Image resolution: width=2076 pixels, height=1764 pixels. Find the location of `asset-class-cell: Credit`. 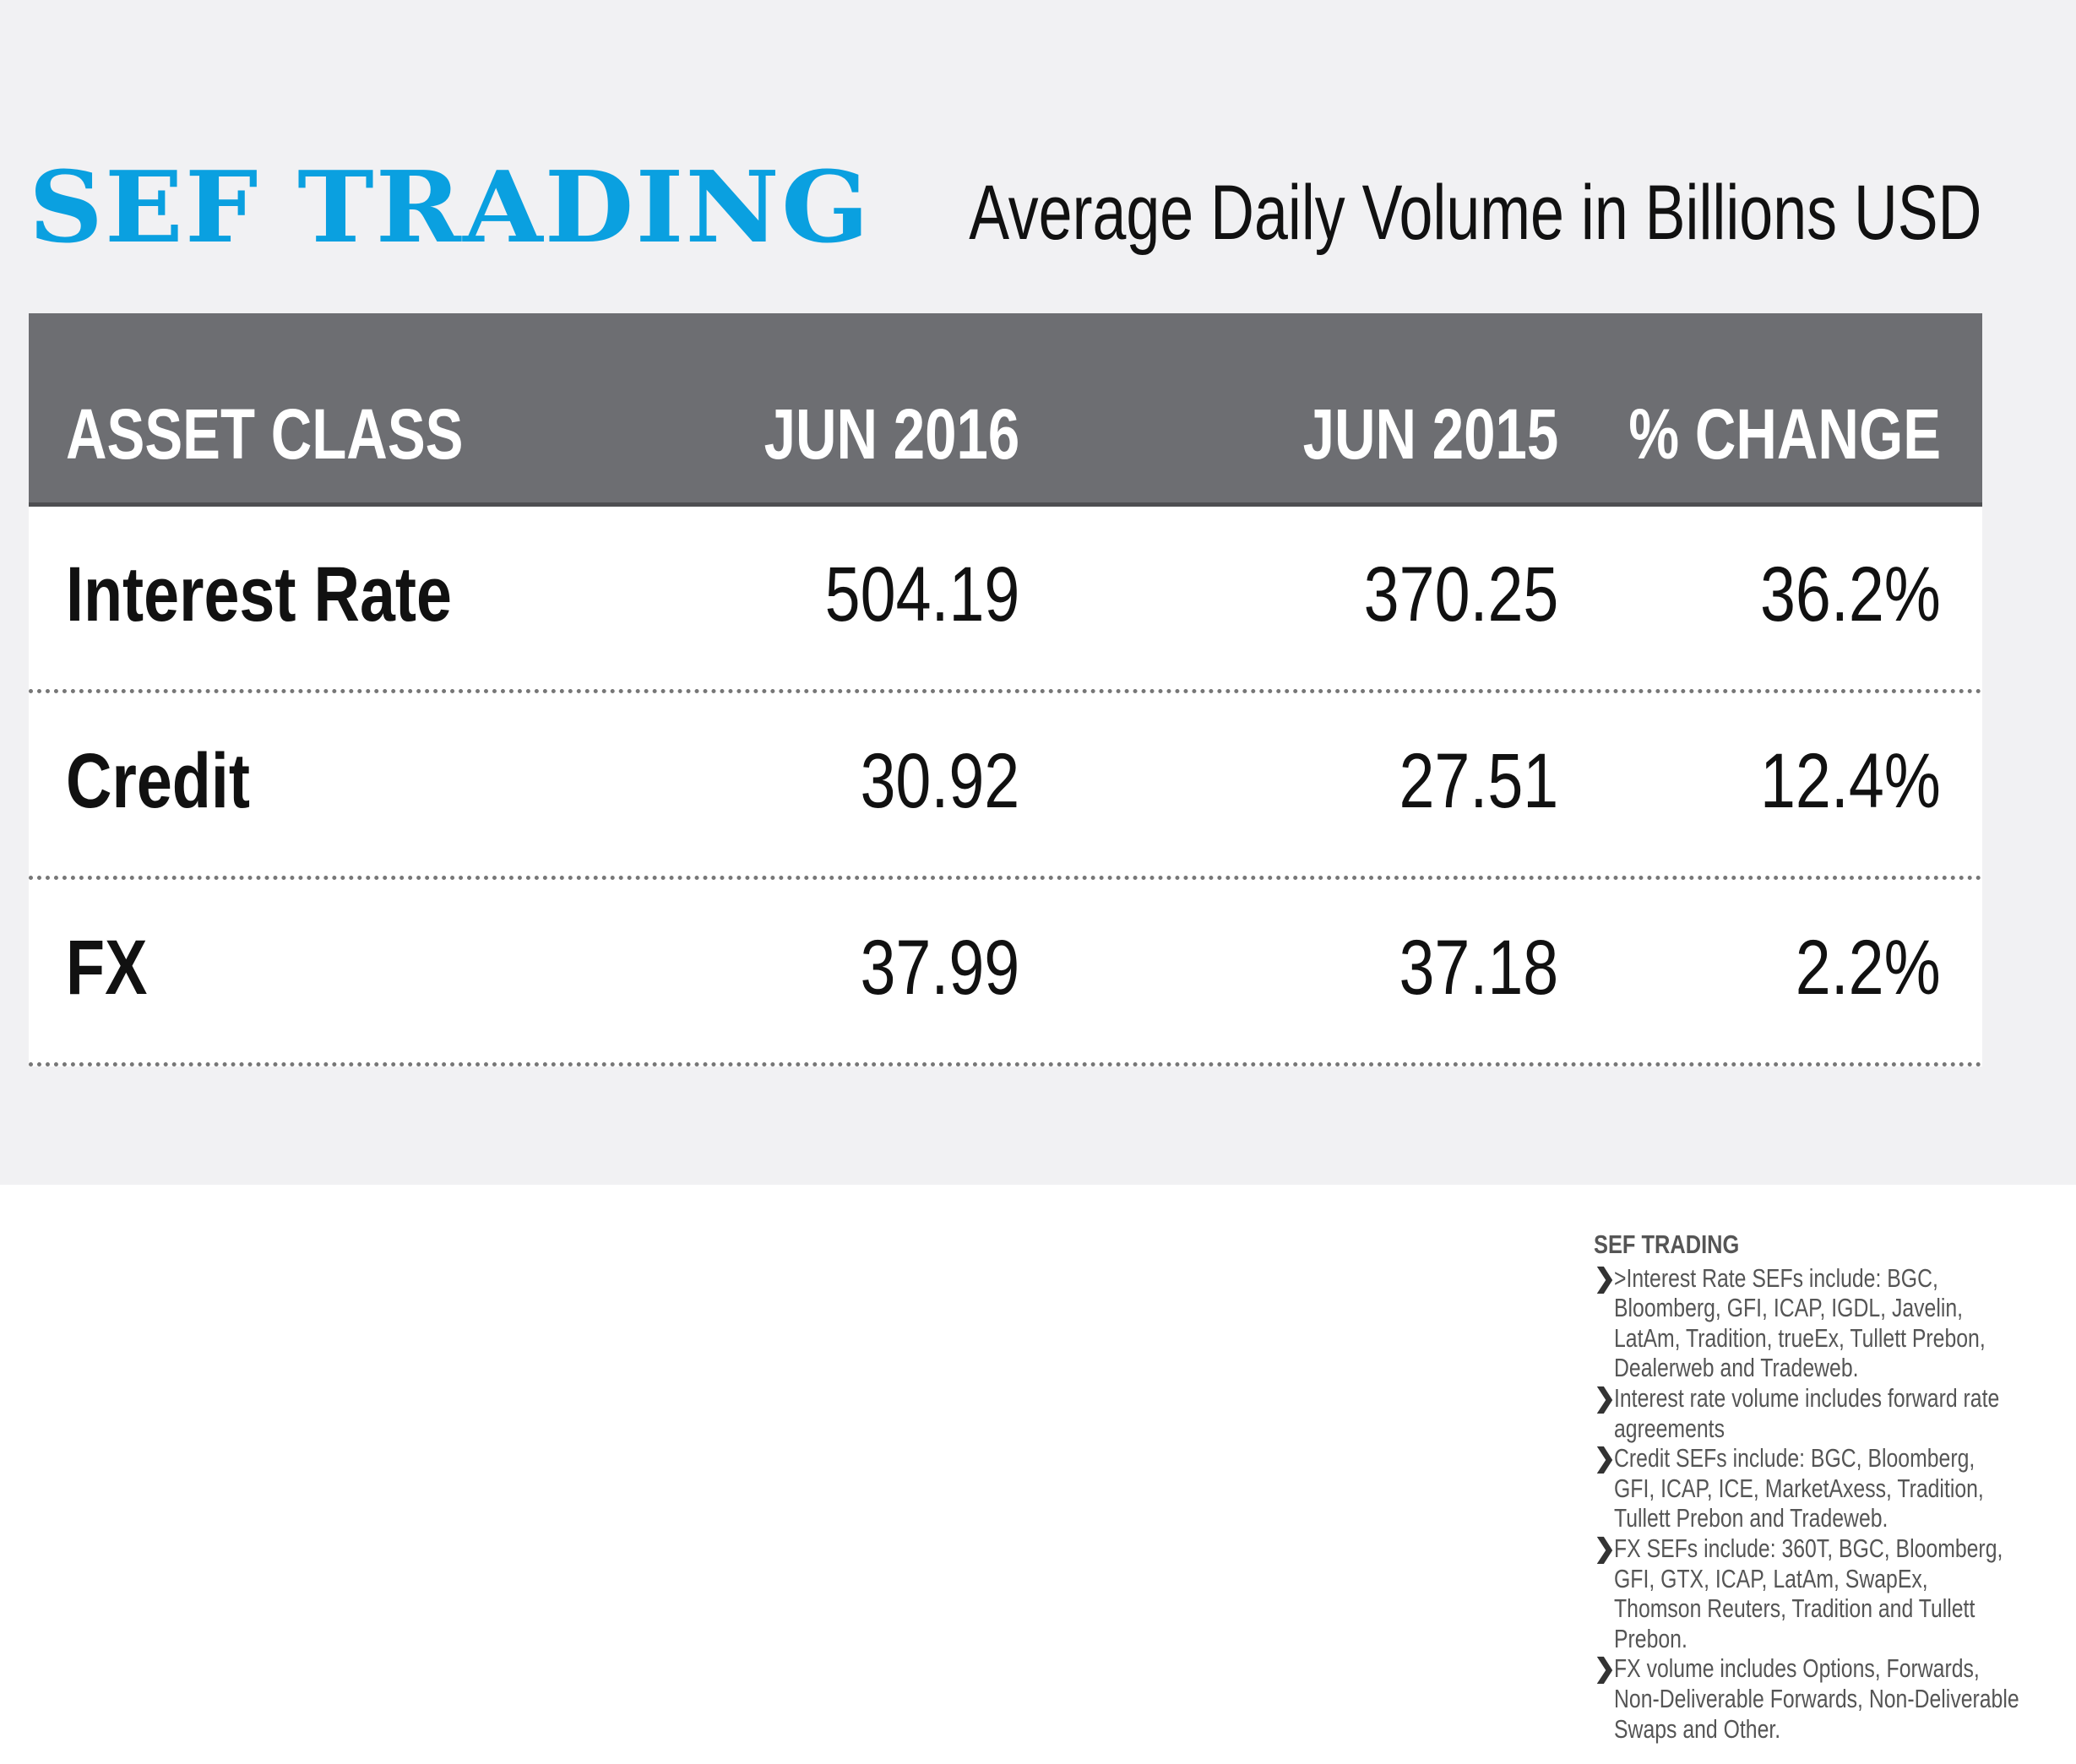

asset-class-cell: Credit is located at coordinates (158, 781).